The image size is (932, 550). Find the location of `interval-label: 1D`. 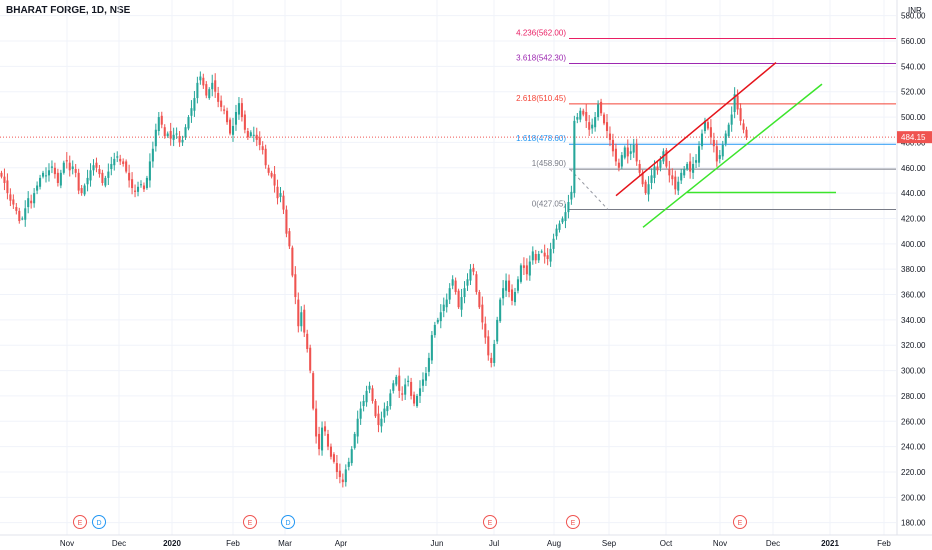

interval-label: 1D is located at coordinates (98, 10).